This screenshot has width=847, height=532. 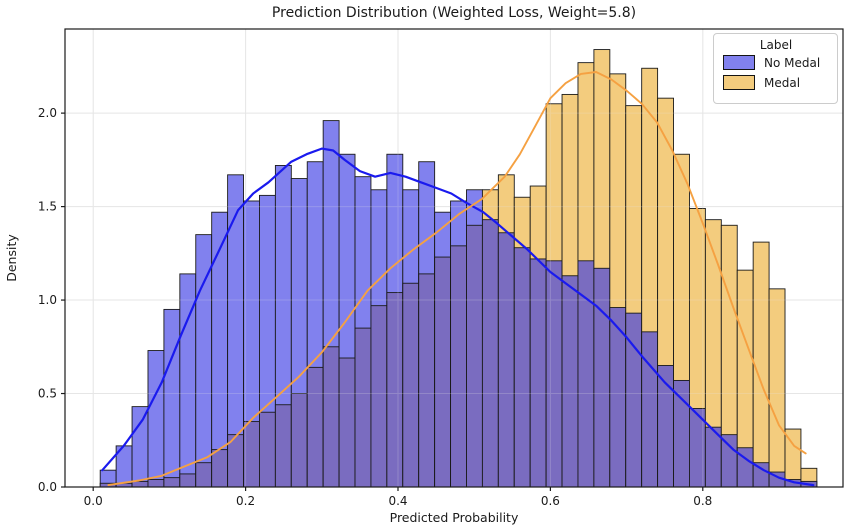 What do you see at coordinates (47, 487) in the screenshot?
I see `y-tick-label: 0.0` at bounding box center [47, 487].